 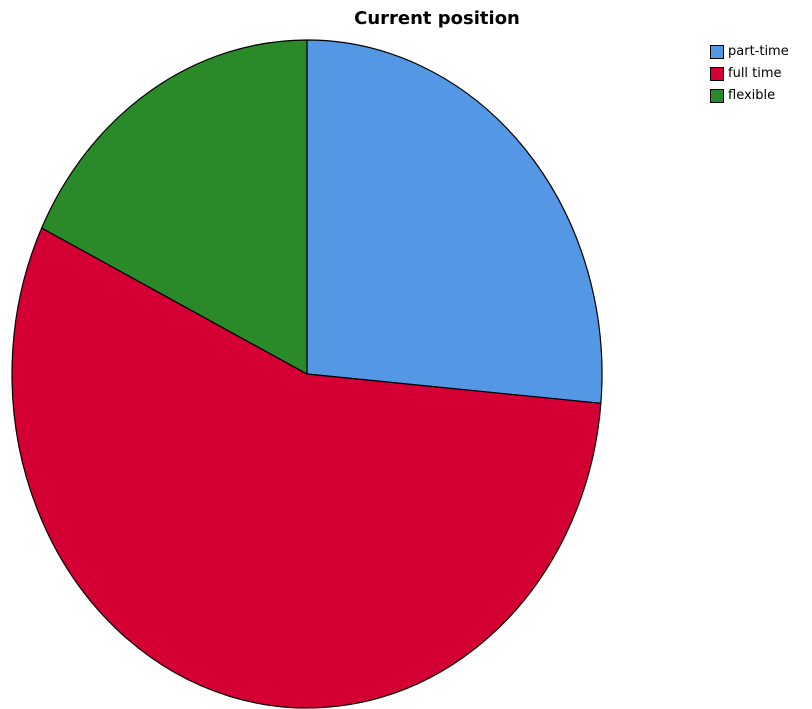 What do you see at coordinates (755, 73) in the screenshot?
I see `legend-label-full-time: full time` at bounding box center [755, 73].